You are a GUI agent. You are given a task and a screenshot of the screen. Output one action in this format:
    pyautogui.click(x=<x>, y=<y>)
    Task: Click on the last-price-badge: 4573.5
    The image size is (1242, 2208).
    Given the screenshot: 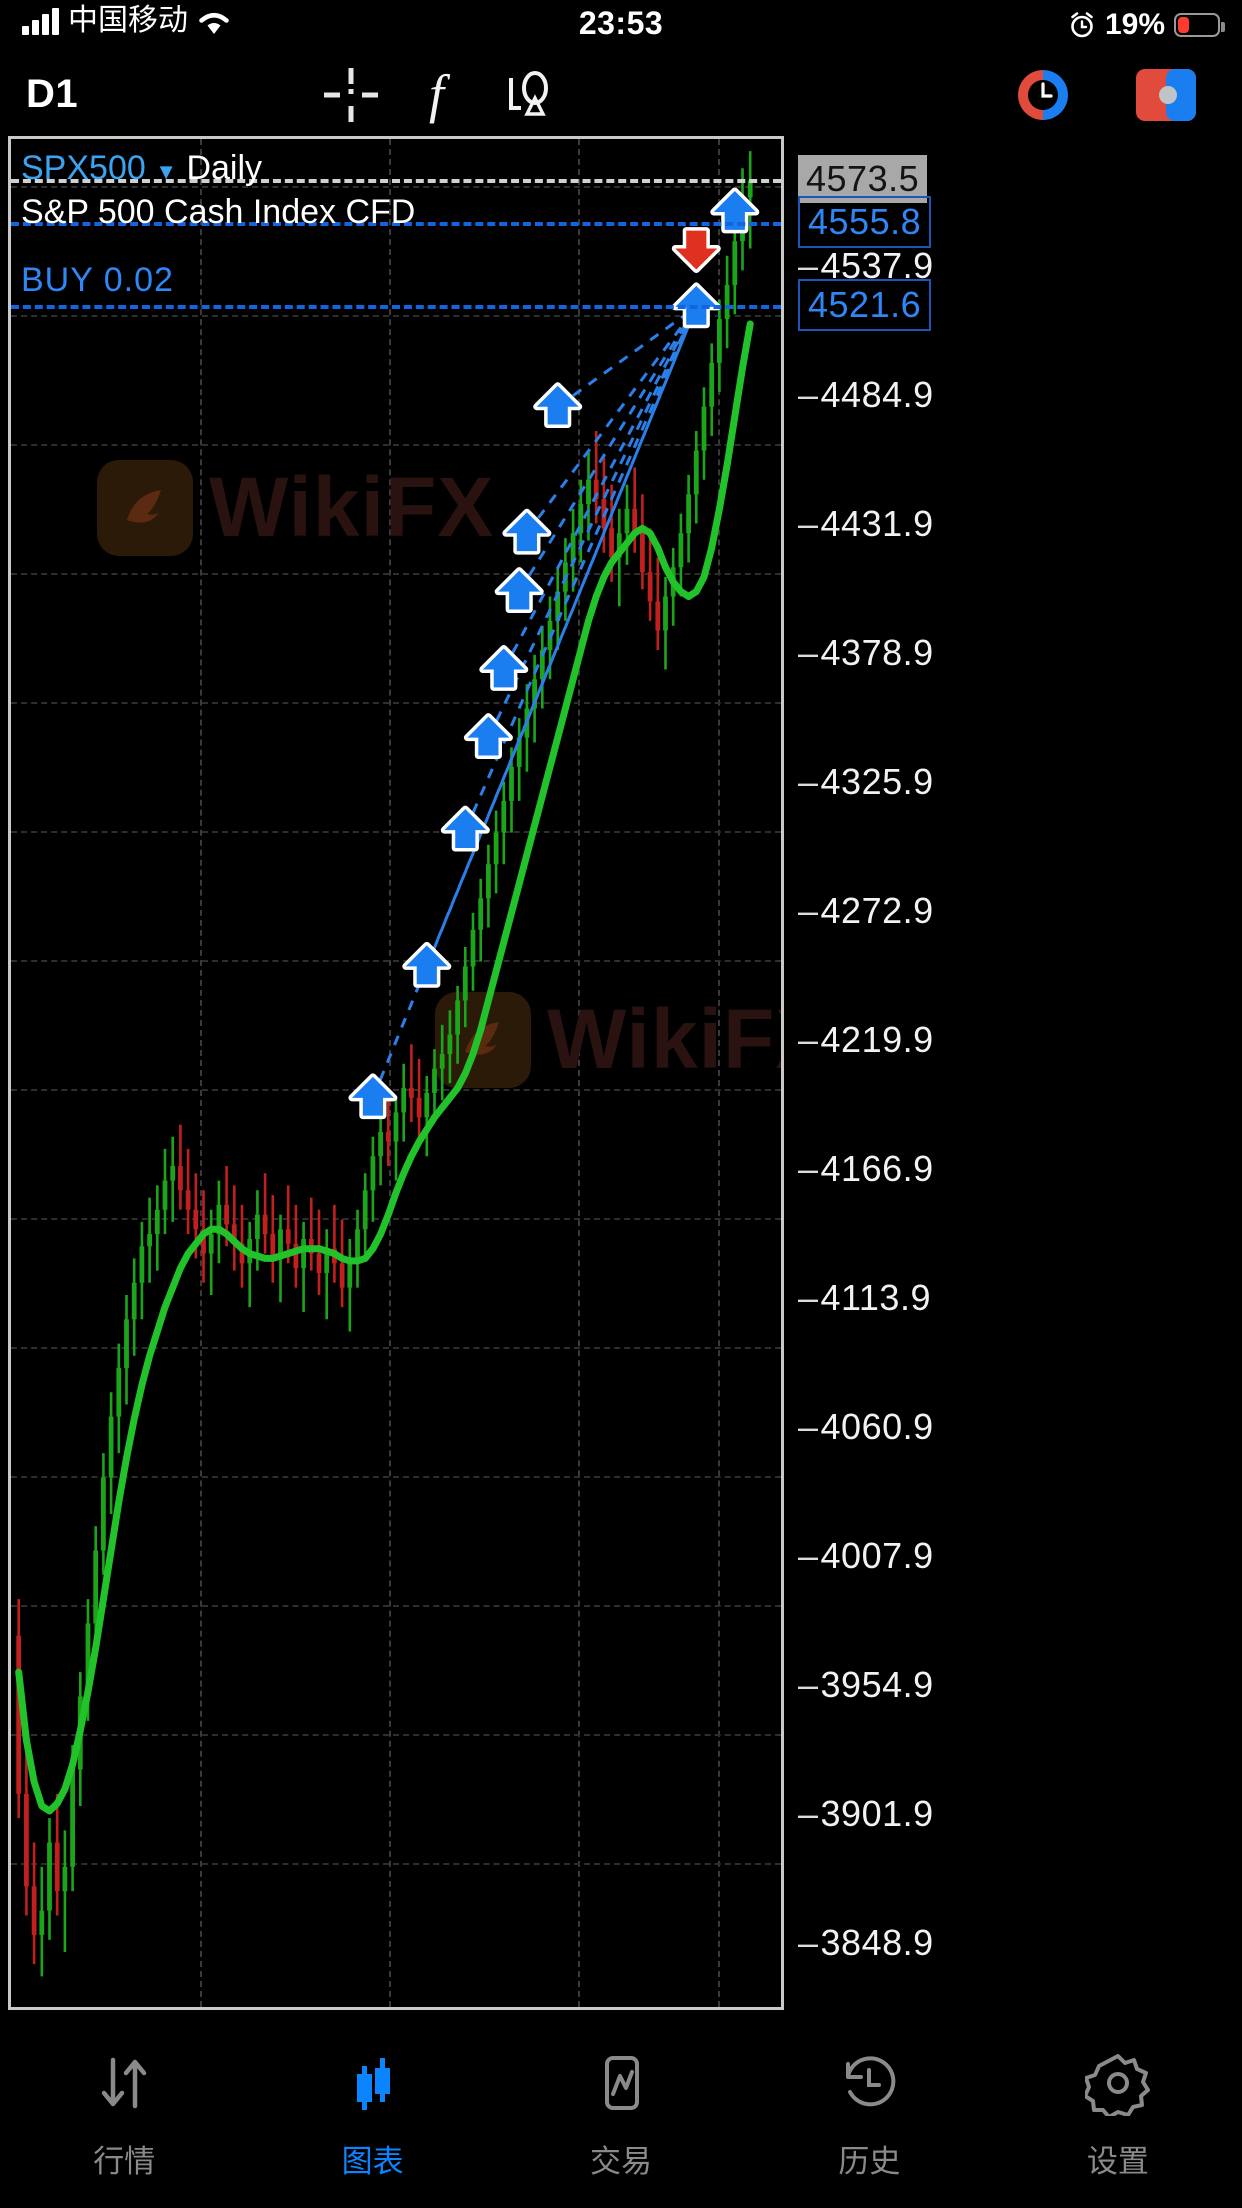 What is the action you would take?
    pyautogui.click(x=863, y=179)
    